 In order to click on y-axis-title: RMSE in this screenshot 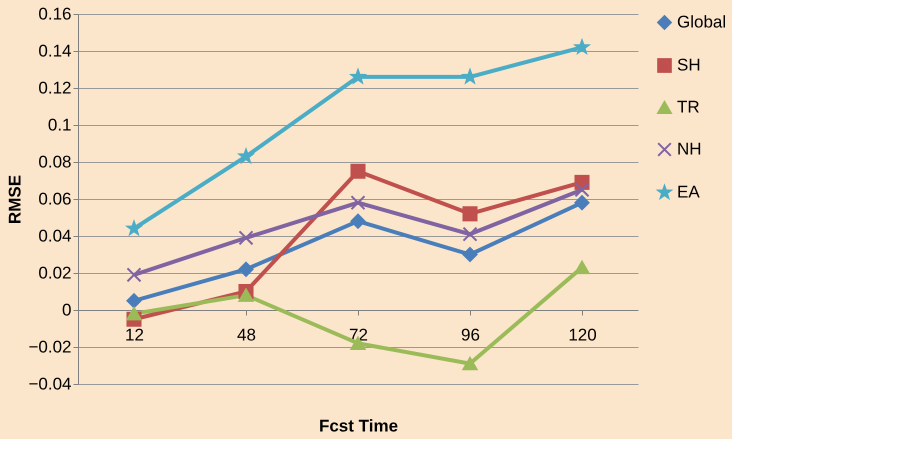, I will do `click(14, 199)`.